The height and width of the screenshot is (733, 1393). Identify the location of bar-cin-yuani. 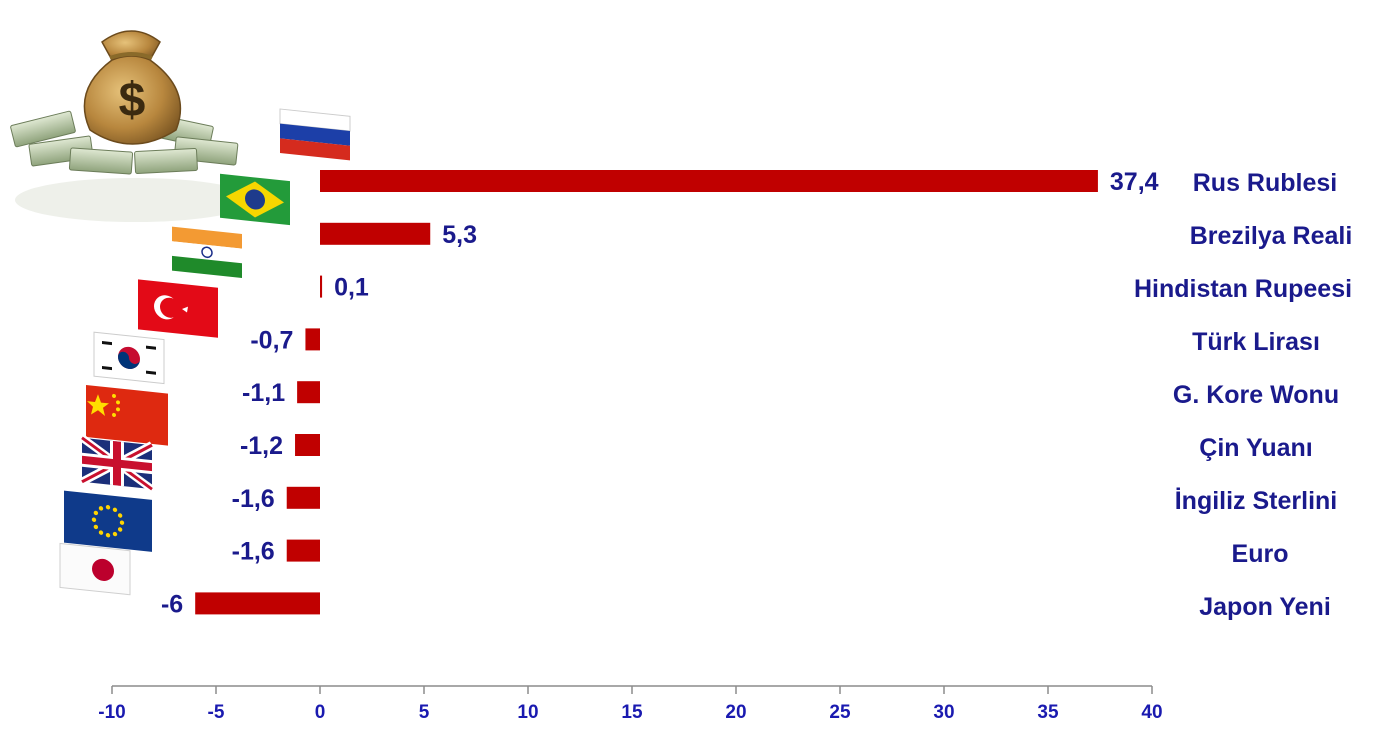
(307, 445).